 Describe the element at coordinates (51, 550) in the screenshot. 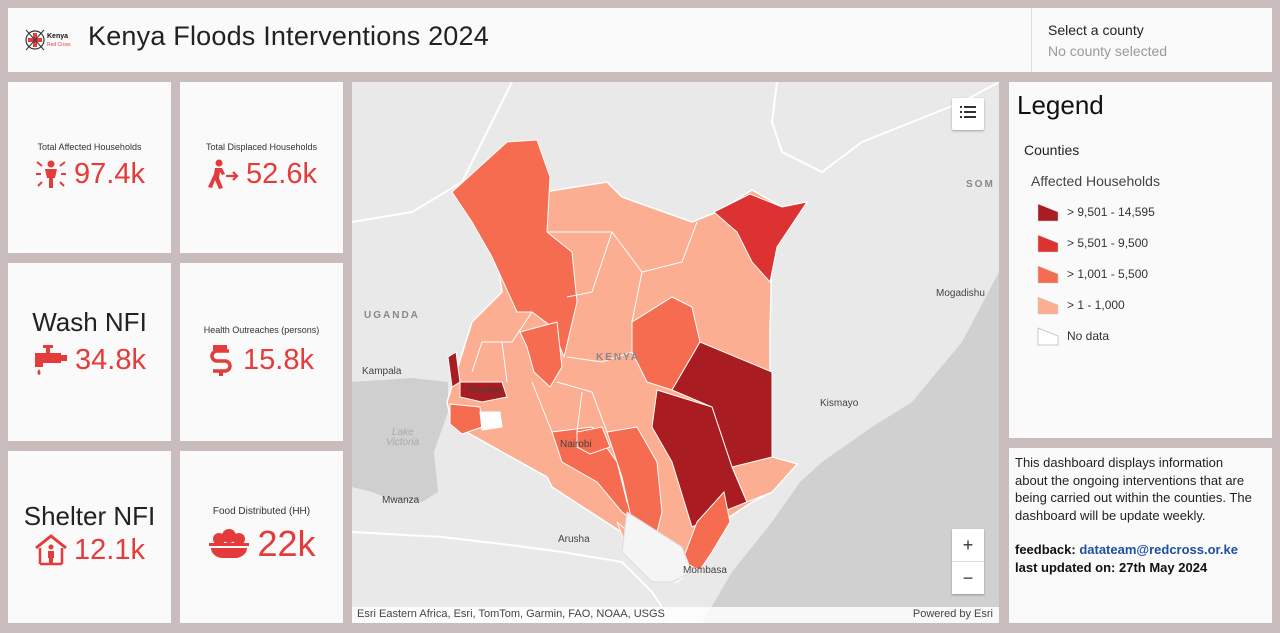

I see `shelter-icon` at that location.